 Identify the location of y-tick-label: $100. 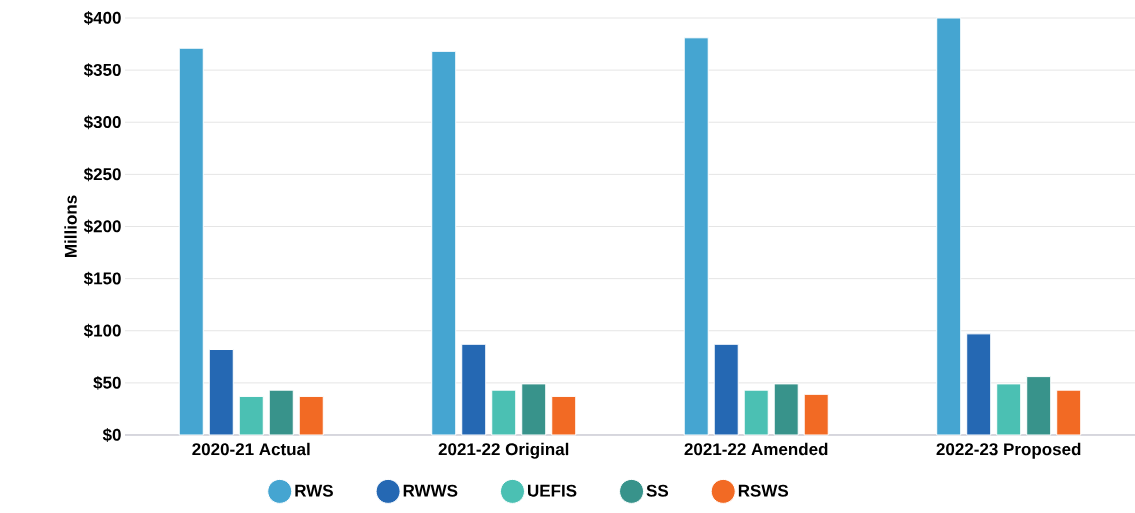
(102, 330).